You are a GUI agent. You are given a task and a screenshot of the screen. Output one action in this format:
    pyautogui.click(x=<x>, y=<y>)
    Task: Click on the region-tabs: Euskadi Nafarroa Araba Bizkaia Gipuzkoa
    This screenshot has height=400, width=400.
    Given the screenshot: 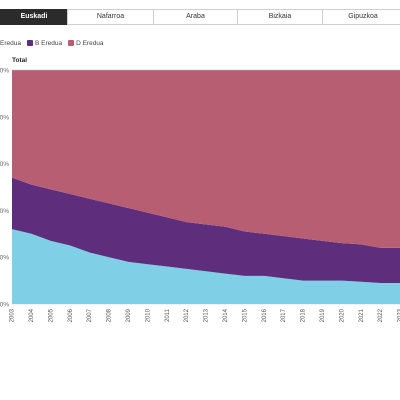 What is the action you would take?
    pyautogui.click(x=200, y=17)
    